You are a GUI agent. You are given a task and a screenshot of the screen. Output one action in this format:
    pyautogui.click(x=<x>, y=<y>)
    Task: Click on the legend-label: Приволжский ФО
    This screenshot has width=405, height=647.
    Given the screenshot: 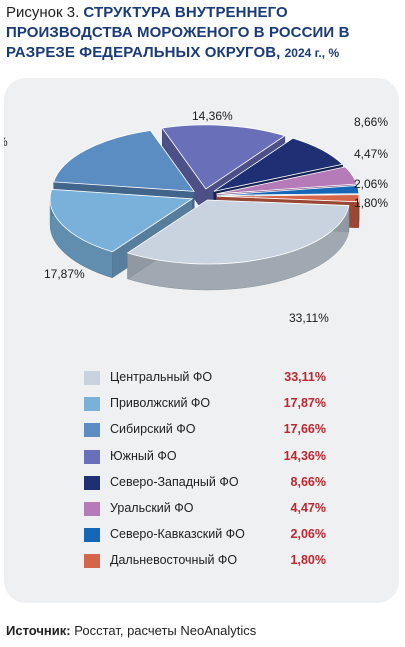 What is the action you would take?
    pyautogui.click(x=160, y=403)
    